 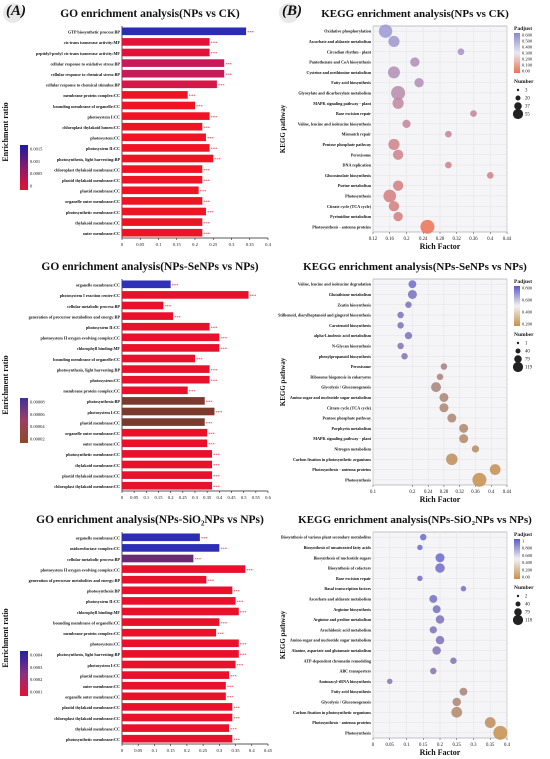 What do you see at coordinates (31, 186) in the screenshot?
I see `legend-tick-label: 0` at bounding box center [31, 186].